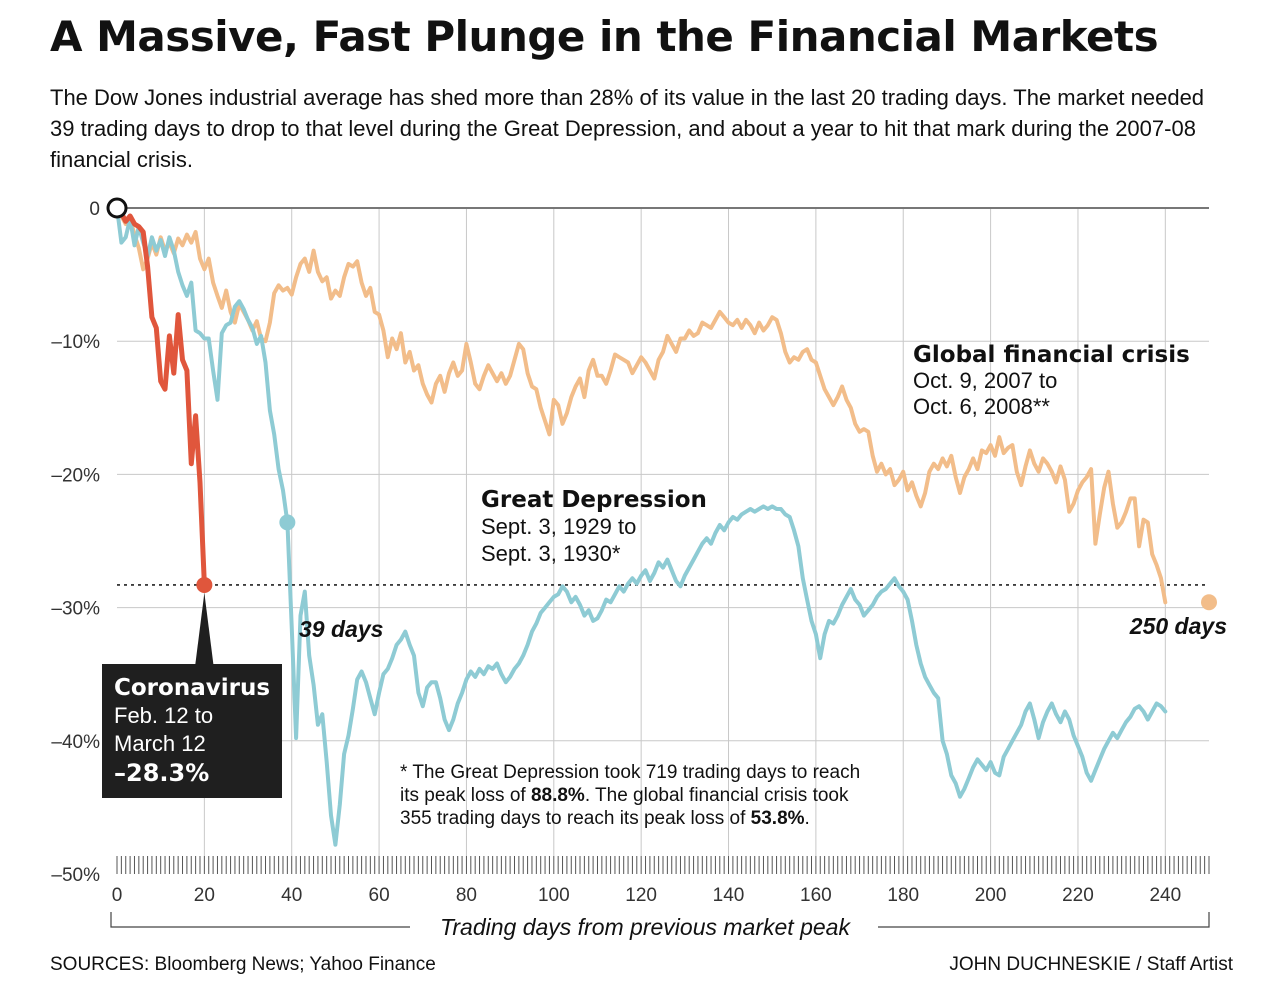  Describe the element at coordinates (816, 895) in the screenshot. I see `x-tick-label: 160` at that location.